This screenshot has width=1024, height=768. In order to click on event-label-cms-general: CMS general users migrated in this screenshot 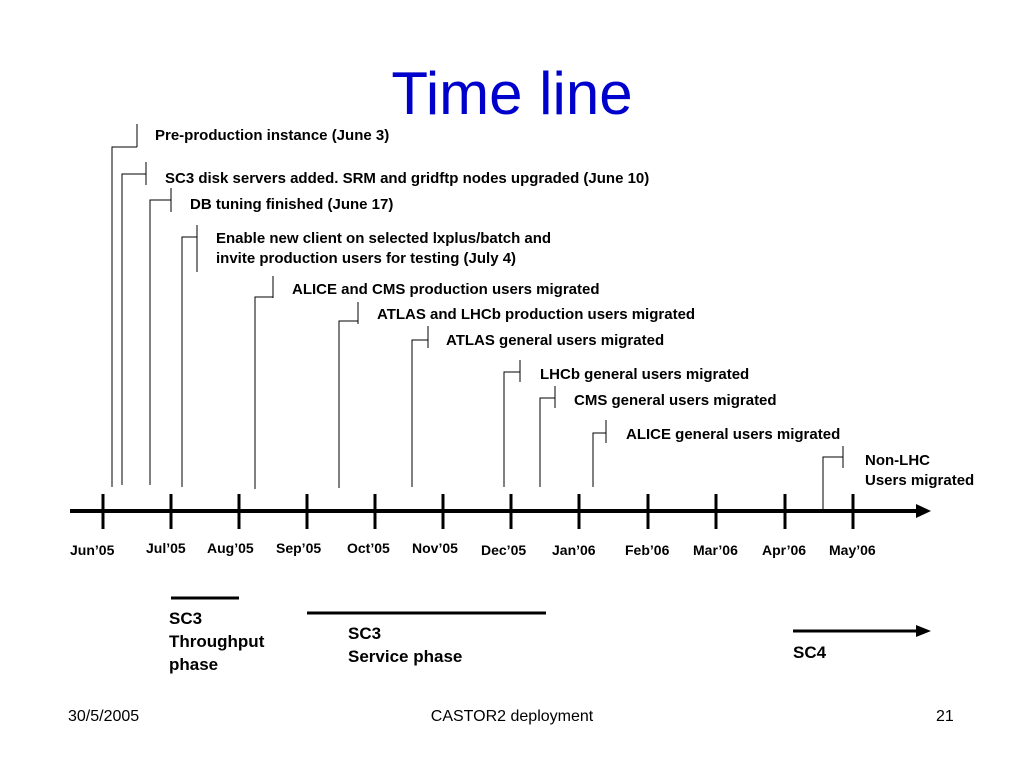, I will do `click(675, 400)`.